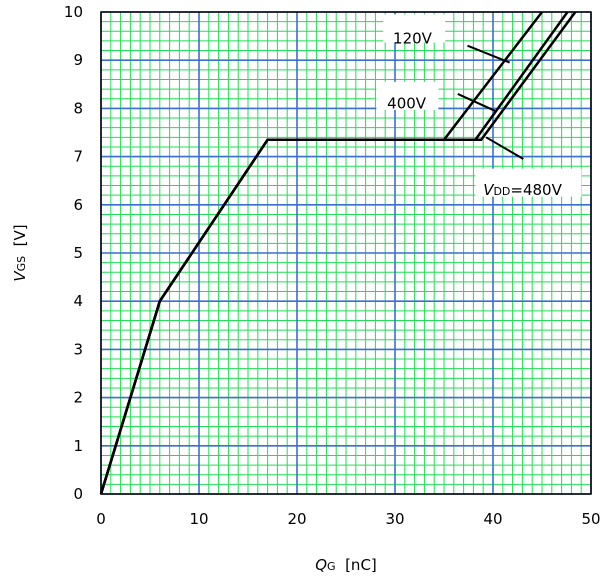  I want to click on series-label-480v-value: =480V, so click(536, 190).